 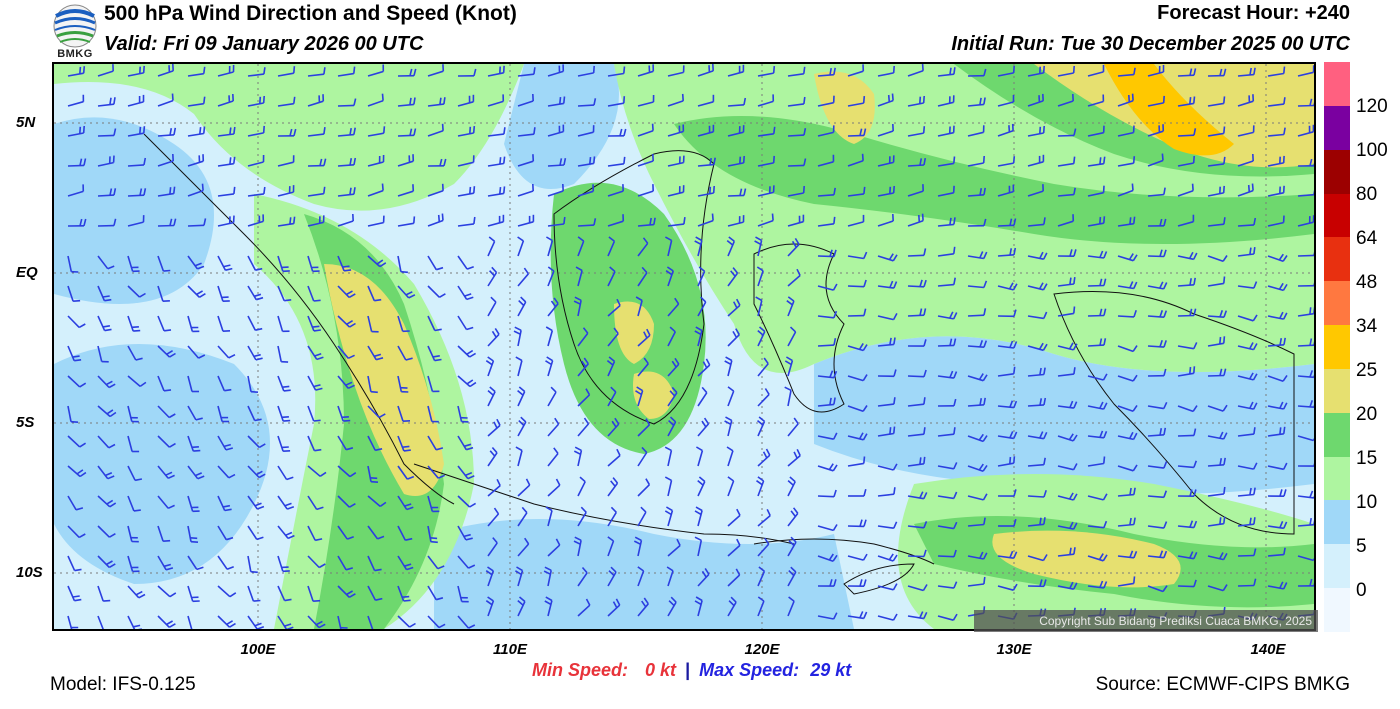 What do you see at coordinates (1337, 566) in the screenshot?
I see `colorbar-segment` at bounding box center [1337, 566].